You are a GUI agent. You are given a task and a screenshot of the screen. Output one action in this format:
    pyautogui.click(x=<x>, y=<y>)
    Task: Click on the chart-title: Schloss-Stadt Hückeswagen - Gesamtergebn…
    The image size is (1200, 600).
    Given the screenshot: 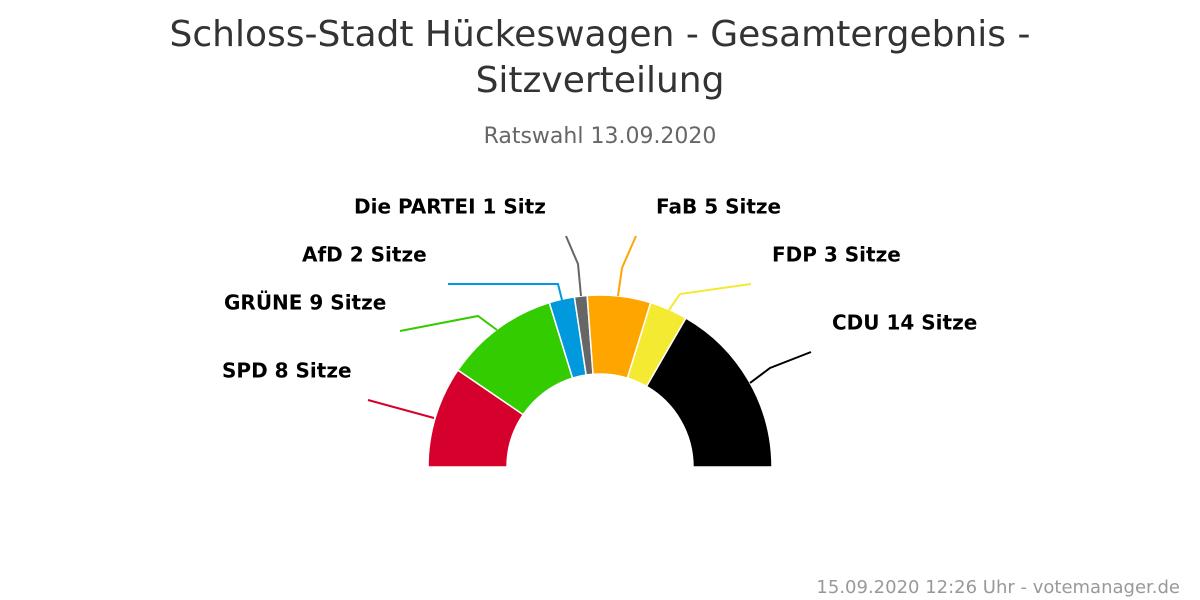 What is the action you would take?
    pyautogui.click(x=600, y=57)
    